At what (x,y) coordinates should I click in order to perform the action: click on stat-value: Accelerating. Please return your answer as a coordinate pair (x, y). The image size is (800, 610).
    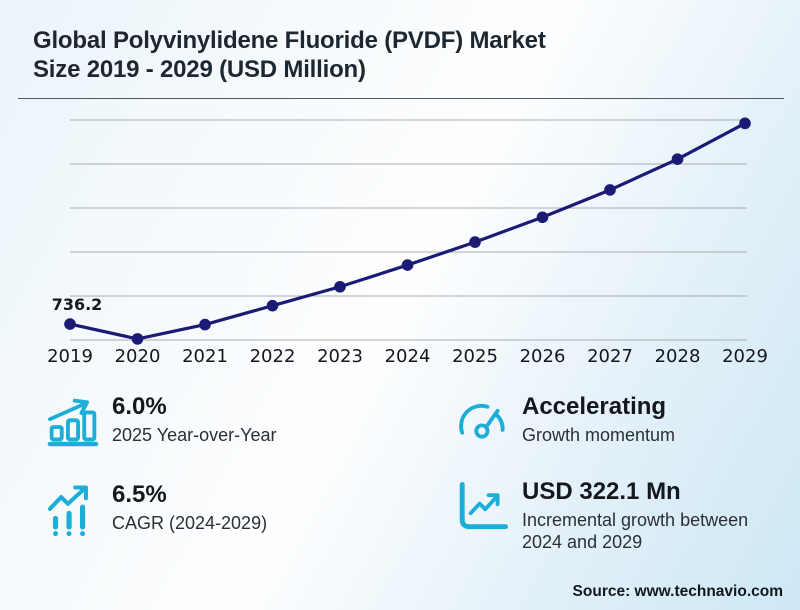
    Looking at the image, I should click on (594, 406).